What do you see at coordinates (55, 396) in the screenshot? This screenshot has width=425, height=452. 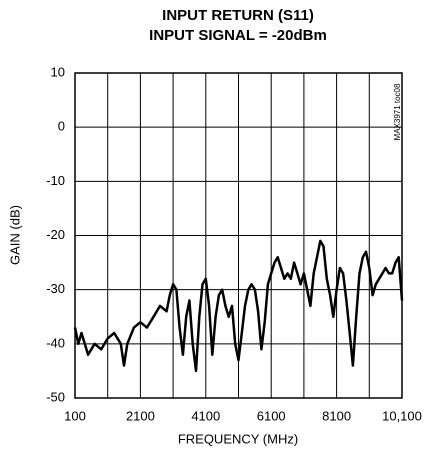 I see `y-tick-label: -50` at bounding box center [55, 396].